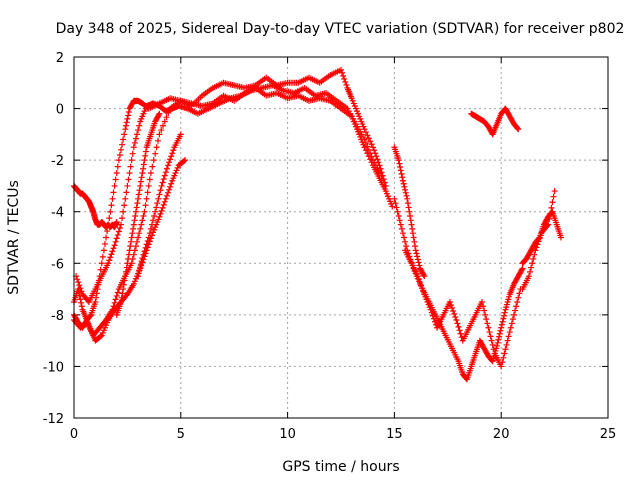  I want to click on y-tick-label: -10, so click(53, 367).